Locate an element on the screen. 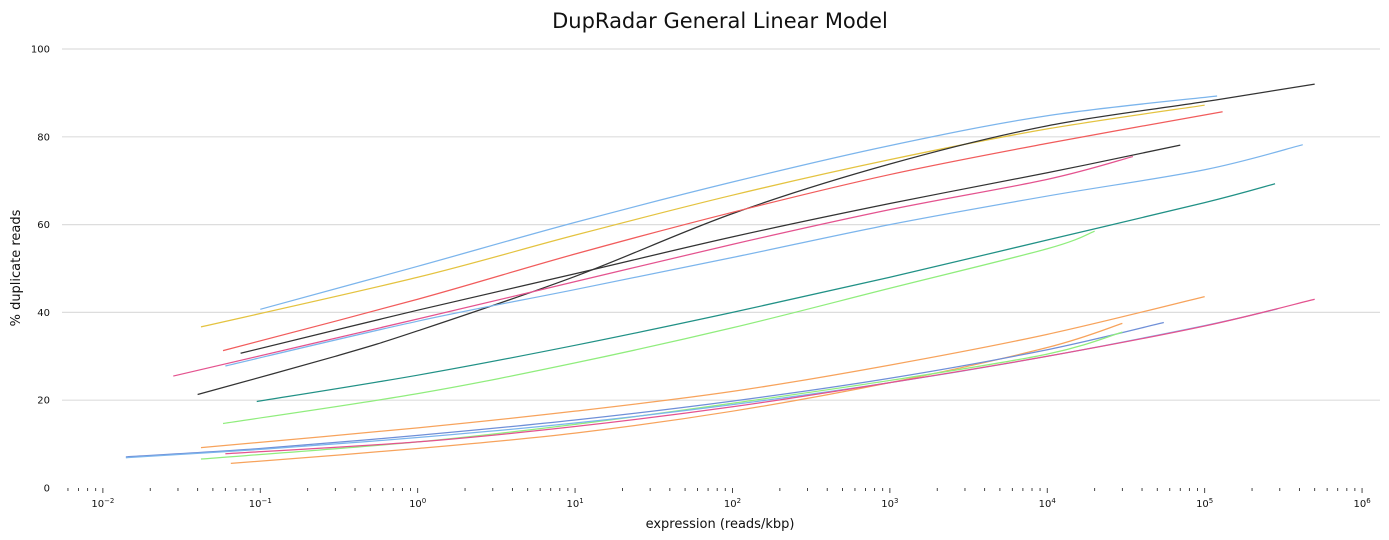  x-tick-label: 10³ is located at coordinates (889, 503).